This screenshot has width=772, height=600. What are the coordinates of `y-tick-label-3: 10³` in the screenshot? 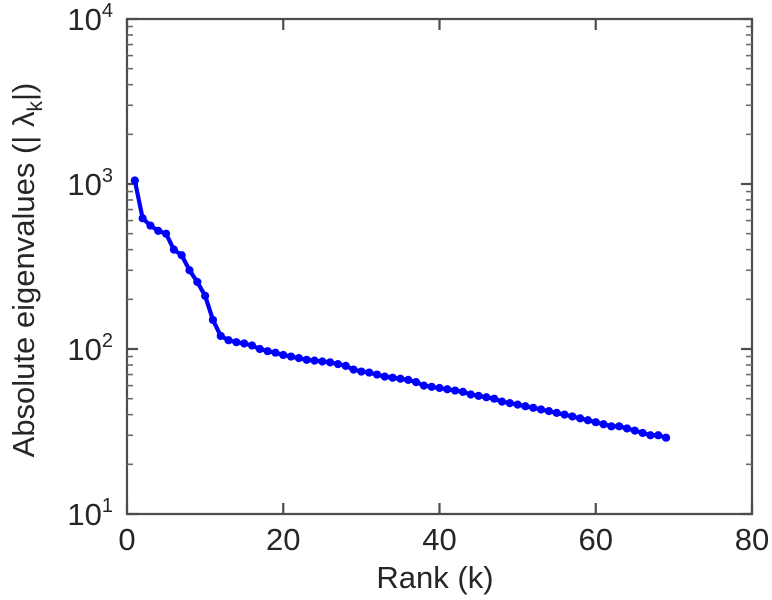 It's located at (90, 183).